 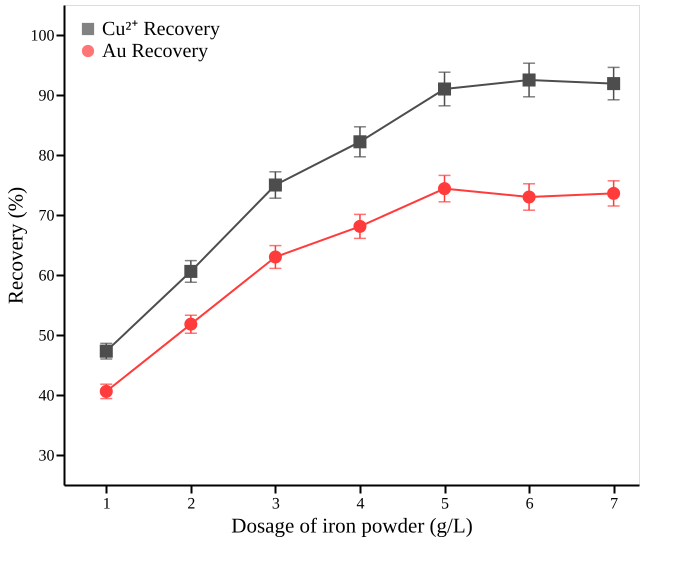 What do you see at coordinates (46, 276) in the screenshot?
I see `y-tick-label: 60` at bounding box center [46, 276].